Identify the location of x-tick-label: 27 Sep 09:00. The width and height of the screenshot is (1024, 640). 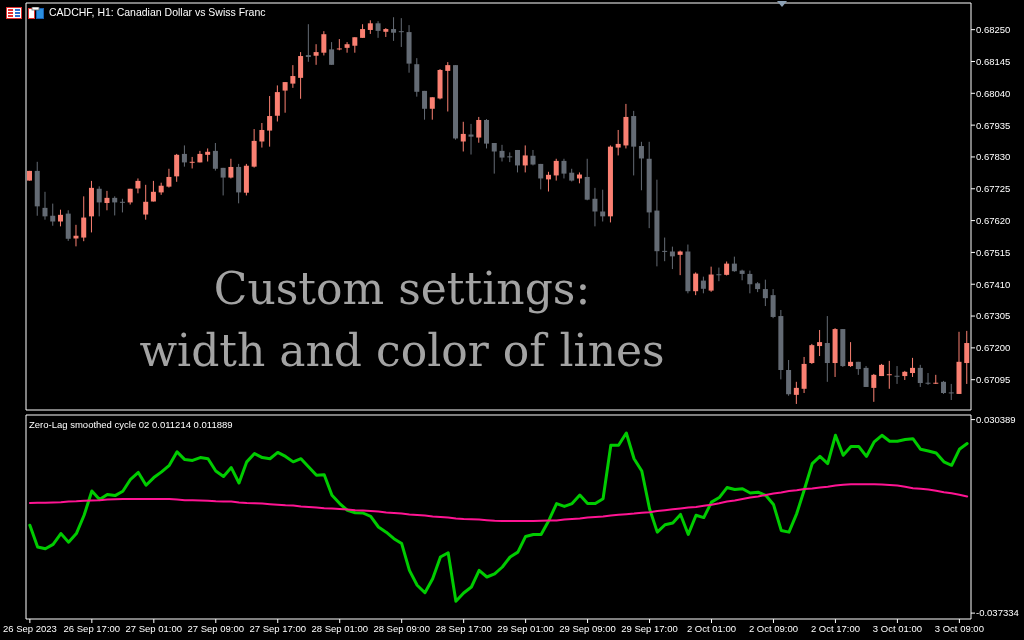
(216, 628).